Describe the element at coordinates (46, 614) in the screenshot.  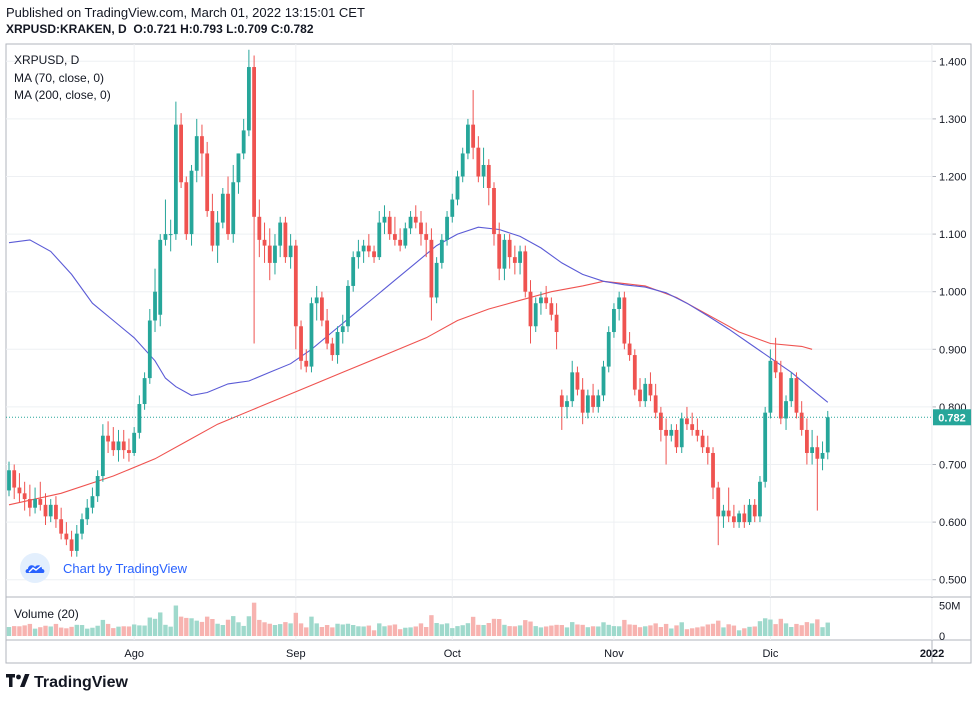
I see `legend-volume: Volume (20)` at that location.